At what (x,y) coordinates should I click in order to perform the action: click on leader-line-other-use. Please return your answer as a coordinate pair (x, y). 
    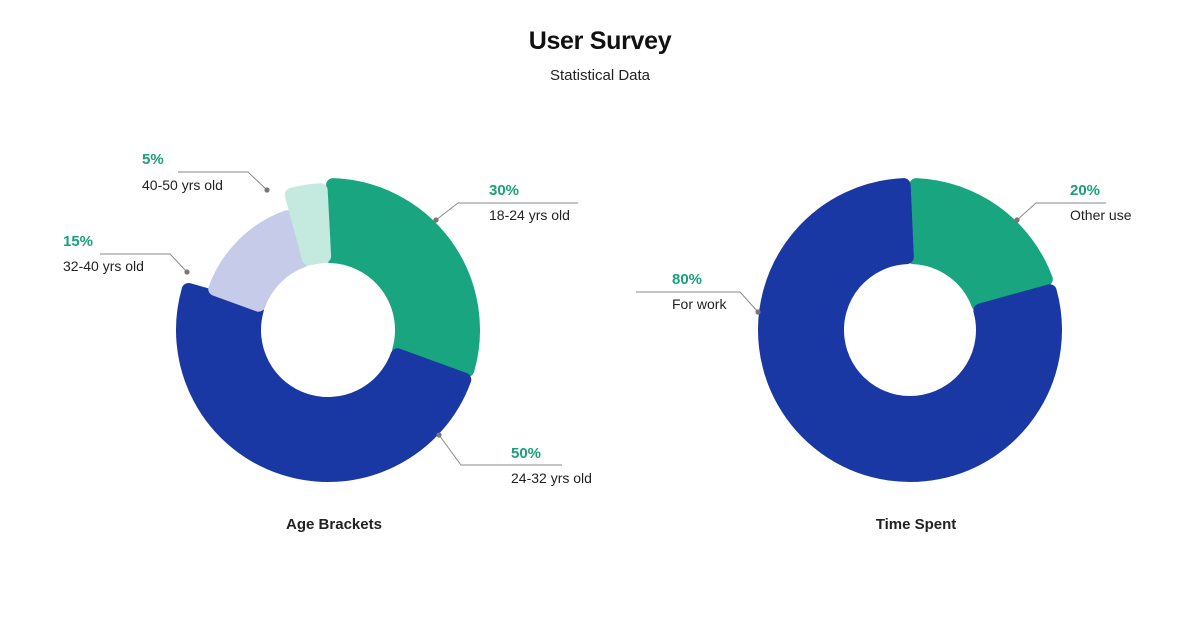
    Looking at the image, I should click on (1061, 211).